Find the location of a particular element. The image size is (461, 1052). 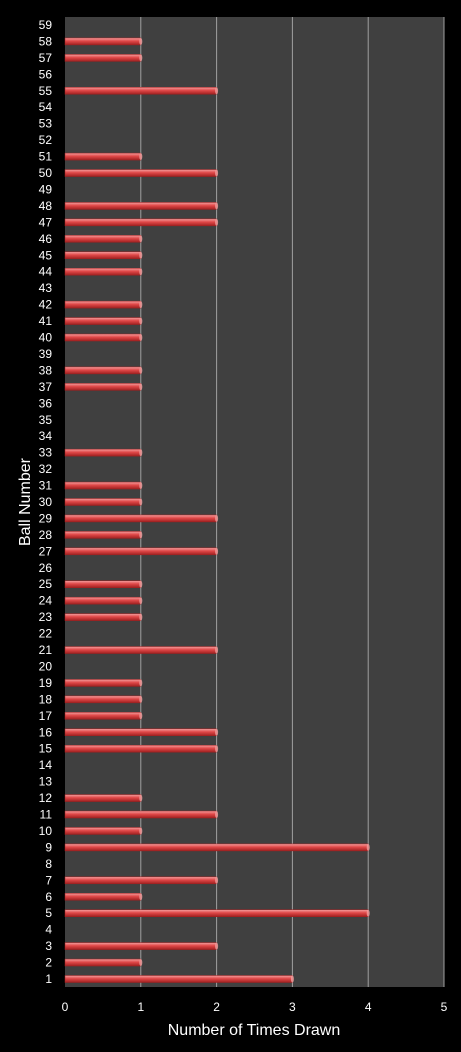

y-tick-label-54: 54 is located at coordinates (46, 107).